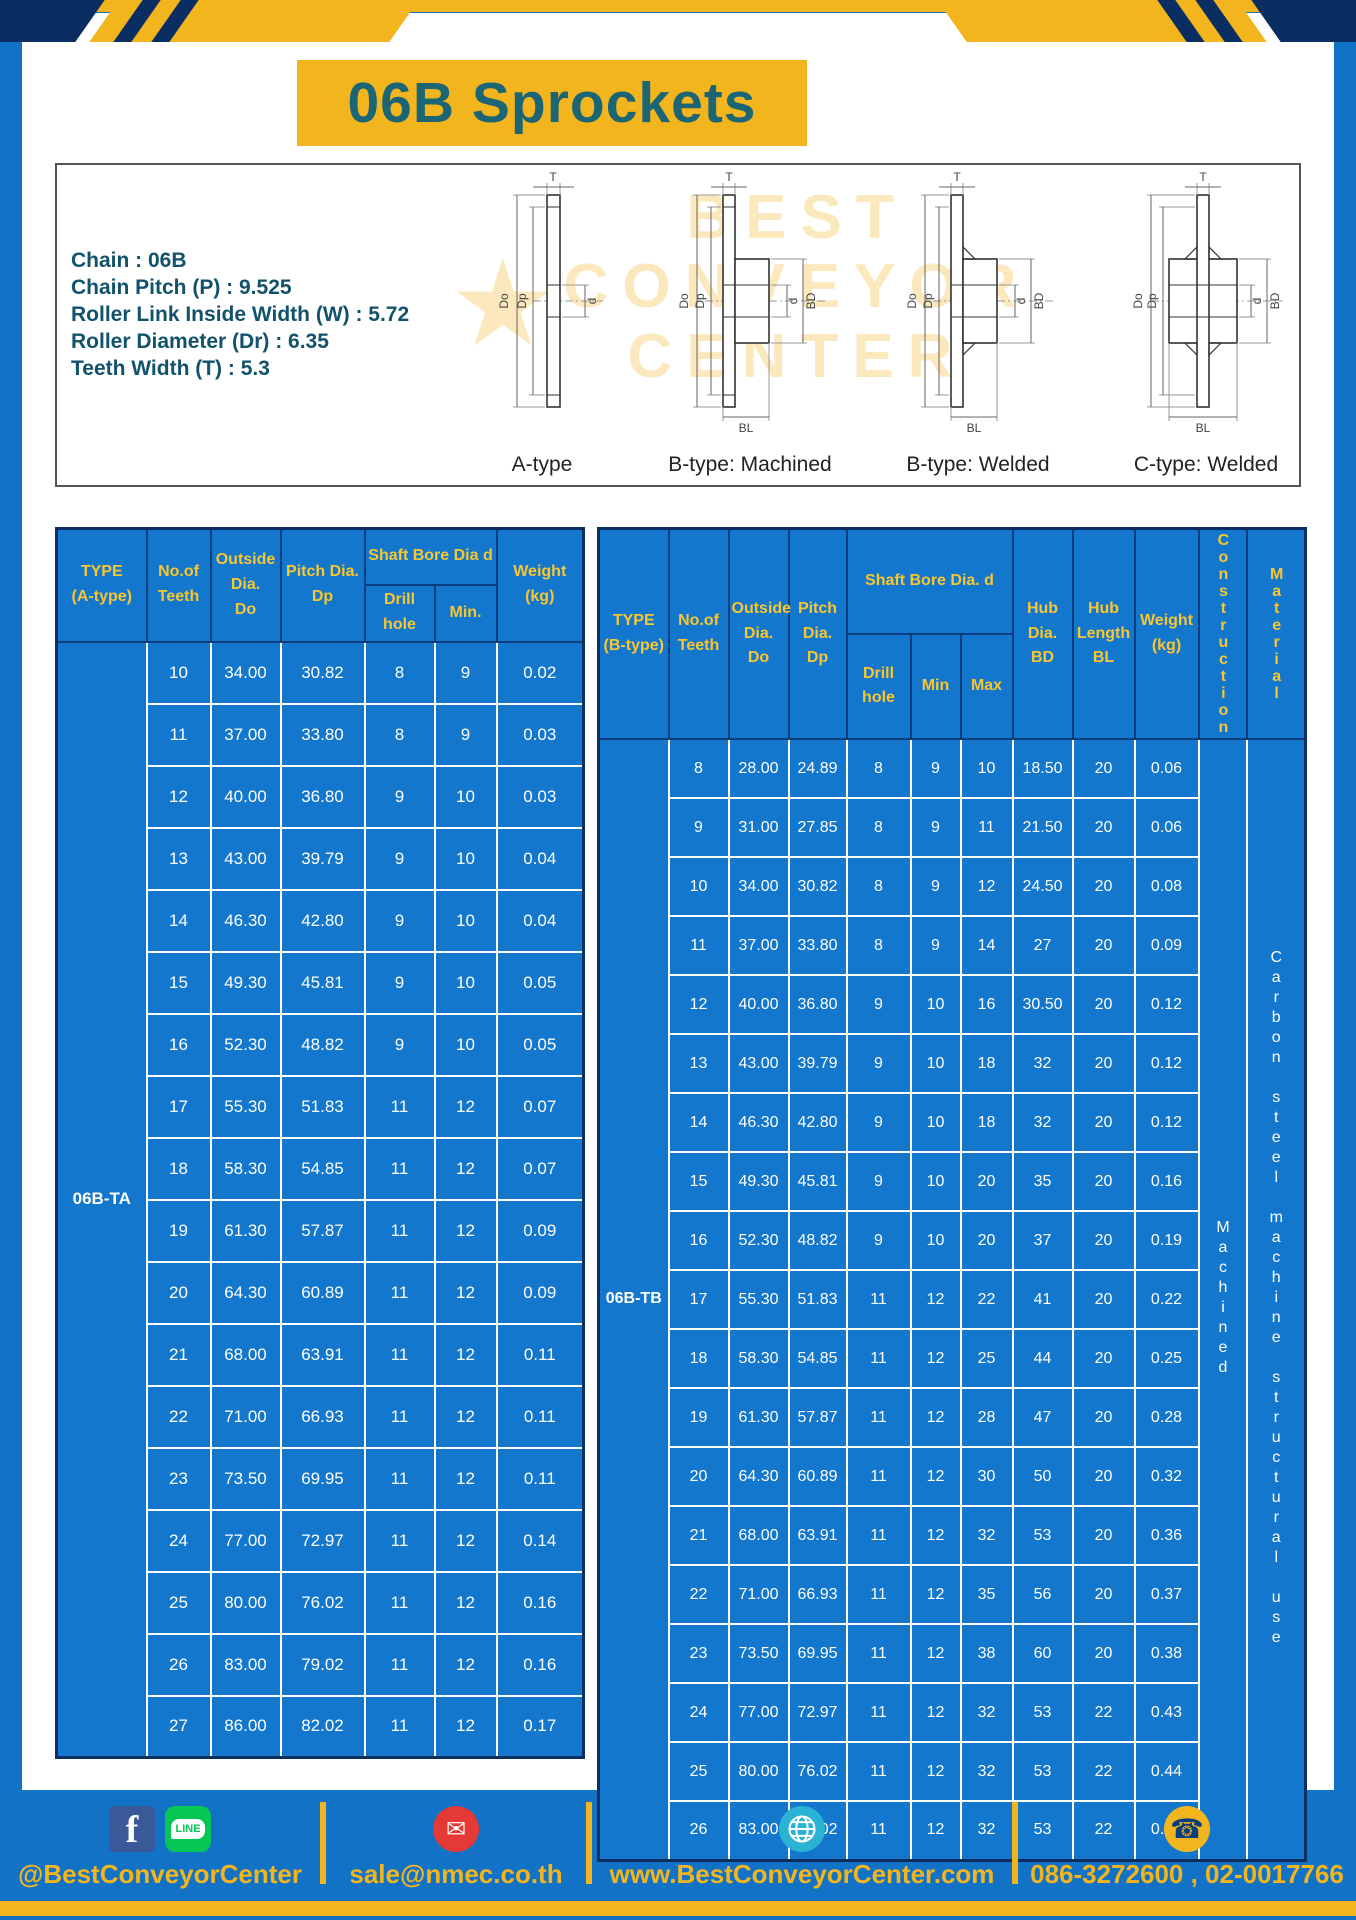 The image size is (1356, 1920). What do you see at coordinates (758, 827) in the screenshot?
I see `data-cell: 31.00` at bounding box center [758, 827].